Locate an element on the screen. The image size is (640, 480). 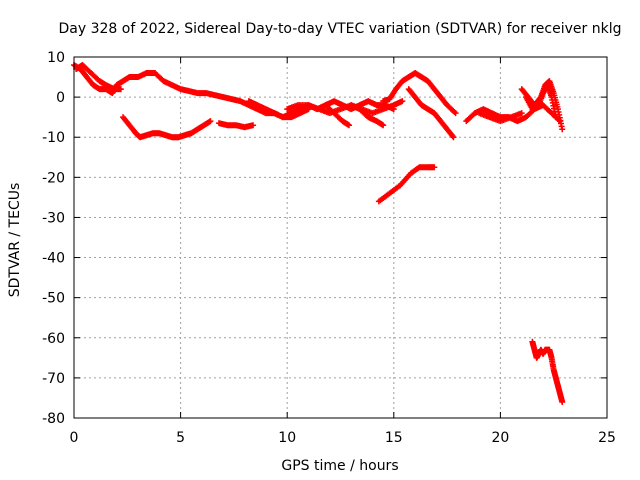
x-tick-label: 15 is located at coordinates (394, 438).